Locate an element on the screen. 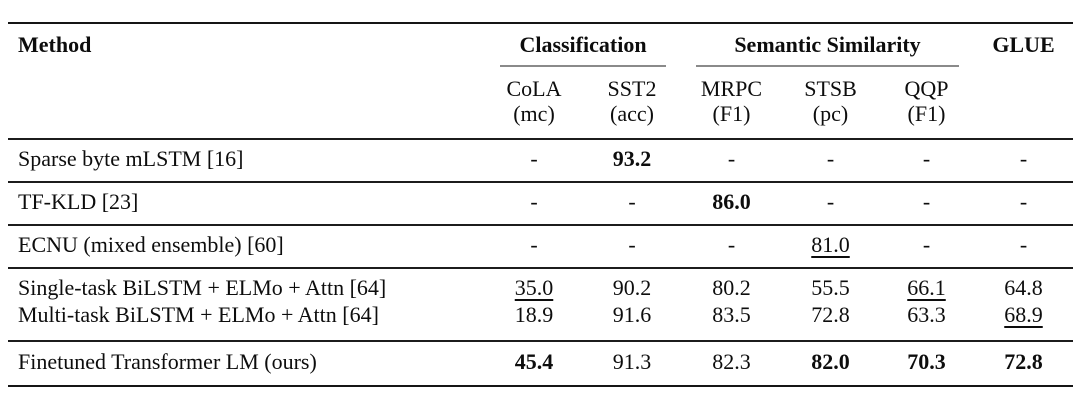 The image size is (1080, 409). row-group-1: TF-KLD [23] - - 86.0 - - - is located at coordinates (540, 203).